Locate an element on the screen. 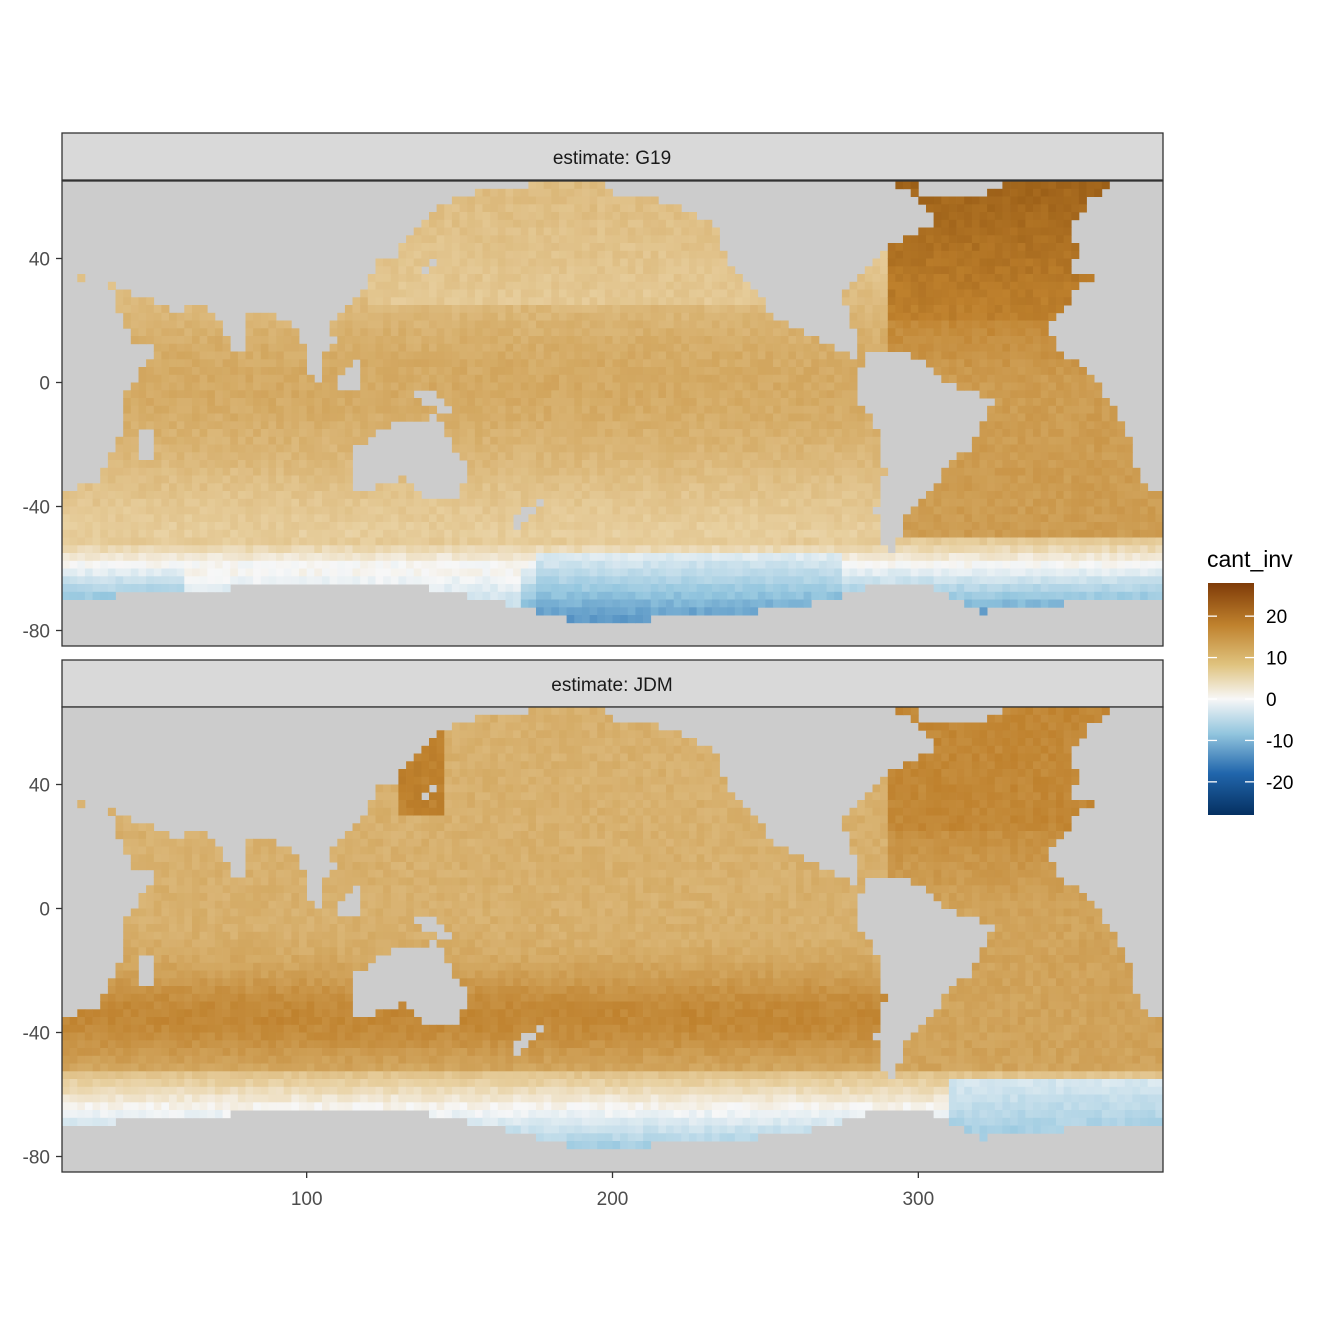 The image size is (1344, 1344). x-axis: 100 200 300 is located at coordinates (612, 1191).